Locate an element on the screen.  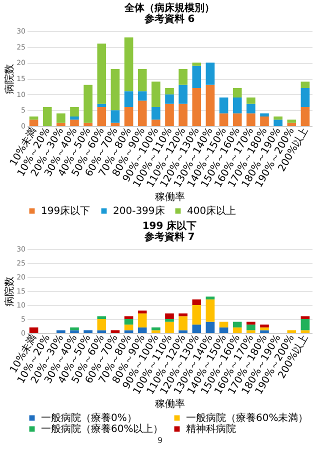
legend-label: 一般病院（療養60%以上） is located at coordinates (102, 429).